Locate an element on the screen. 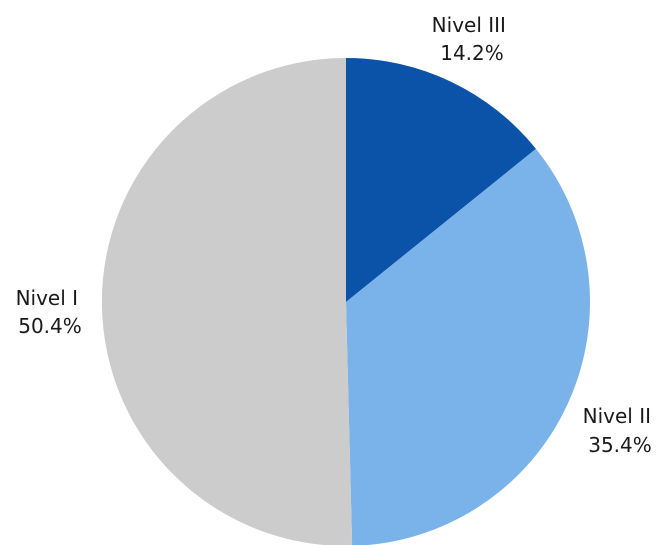 The image size is (664, 545). pie-slice-nivel-iii is located at coordinates (441, 180).